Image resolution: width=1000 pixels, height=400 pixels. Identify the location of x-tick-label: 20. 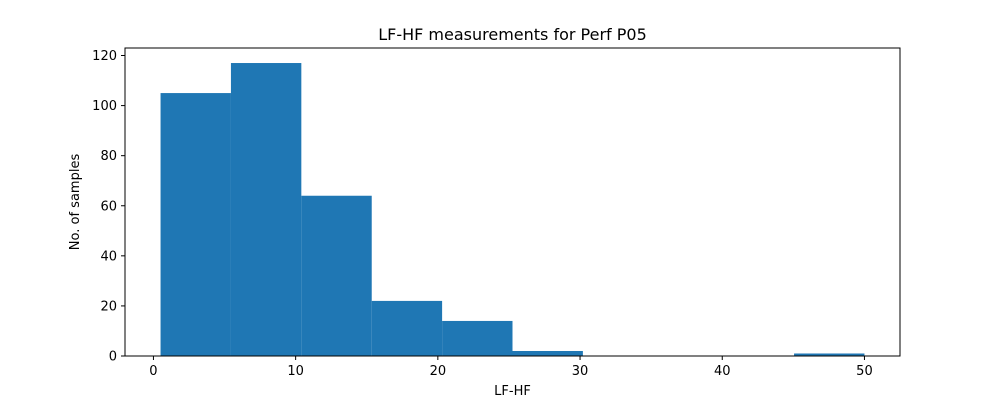
(438, 371).